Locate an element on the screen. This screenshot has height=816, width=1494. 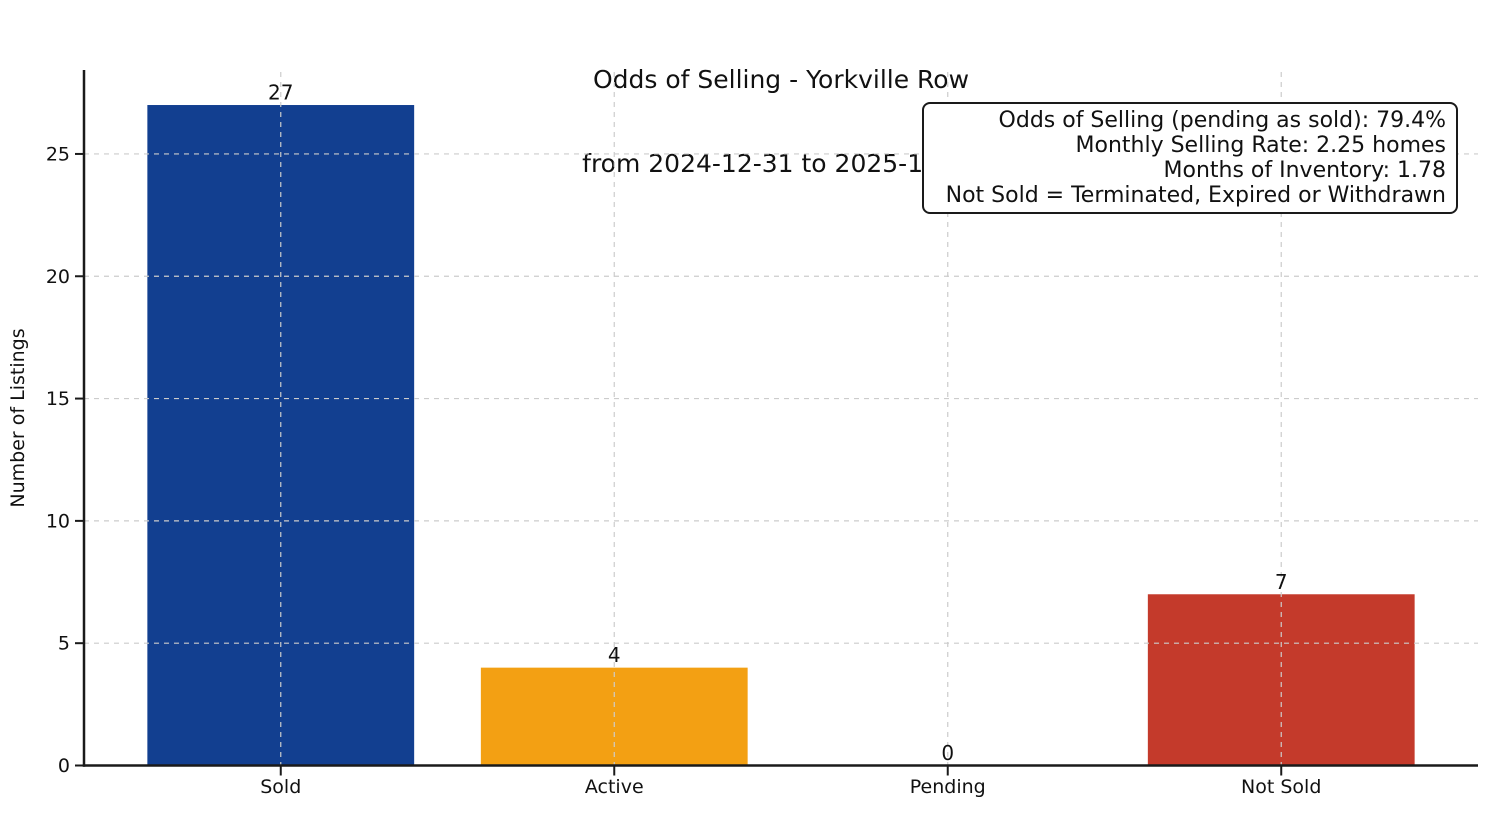
y-tick-label: 0 is located at coordinates (64, 766).